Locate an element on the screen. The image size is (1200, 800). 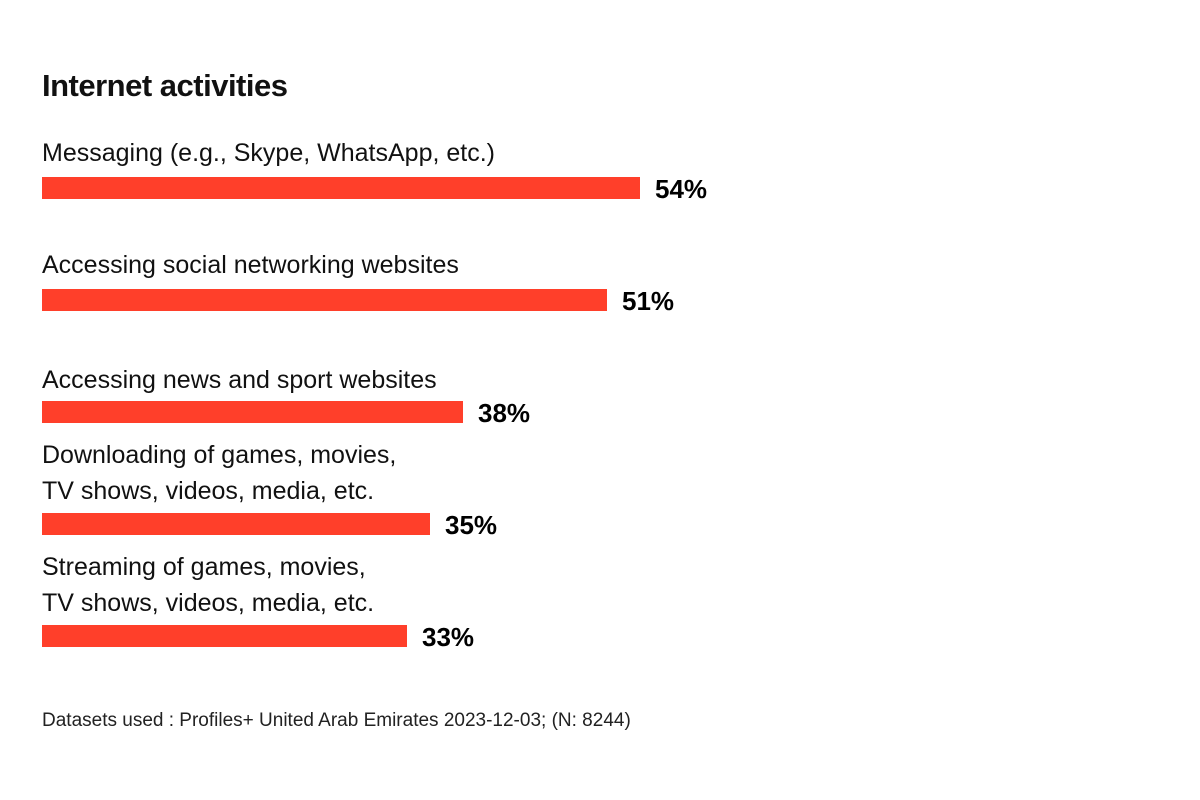
bar-label: Messaging (e.g., Skype, WhatsApp, etc.) is located at coordinates (268, 153).